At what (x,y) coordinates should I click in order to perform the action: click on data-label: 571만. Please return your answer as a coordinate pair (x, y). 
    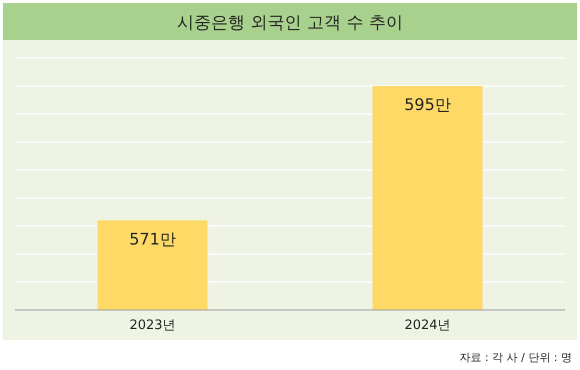
    Looking at the image, I should click on (152, 238).